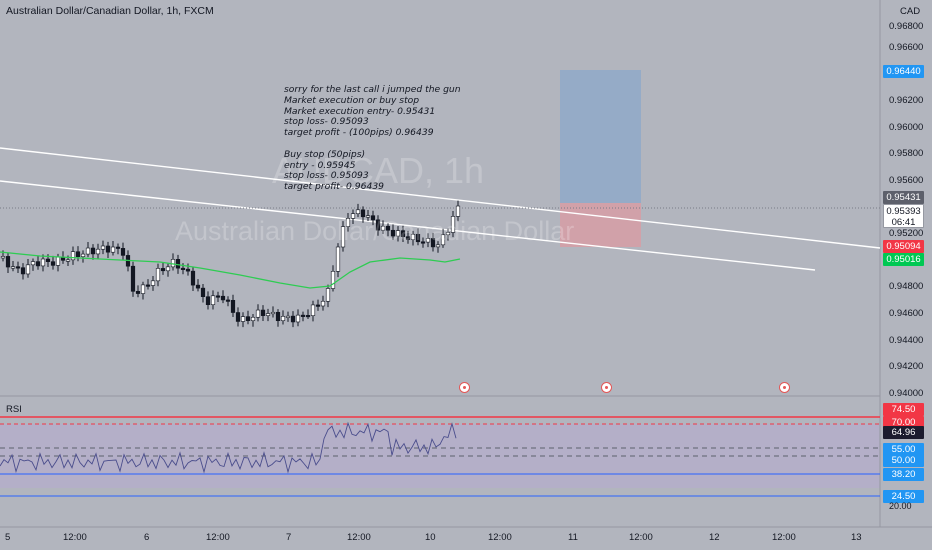  I want to click on rsi-badge-50: 50.00, so click(903, 460).